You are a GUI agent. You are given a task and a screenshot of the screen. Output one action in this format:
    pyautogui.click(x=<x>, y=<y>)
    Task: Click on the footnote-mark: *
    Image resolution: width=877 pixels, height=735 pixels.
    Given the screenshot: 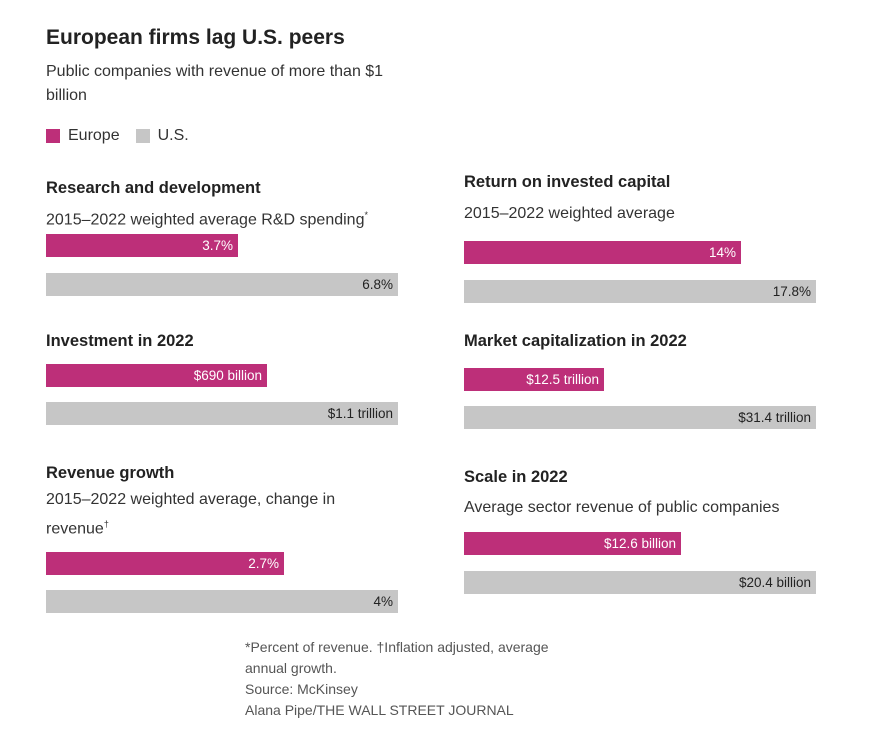 What is the action you would take?
    pyautogui.click(x=366, y=215)
    